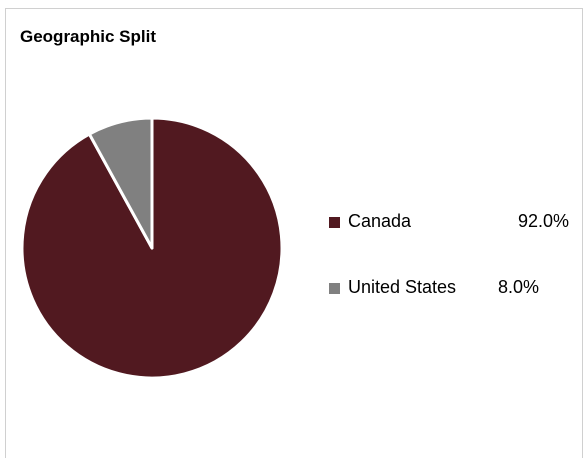  What do you see at coordinates (518, 287) in the screenshot?
I see `legend-value-united-states: 8.0%` at bounding box center [518, 287].